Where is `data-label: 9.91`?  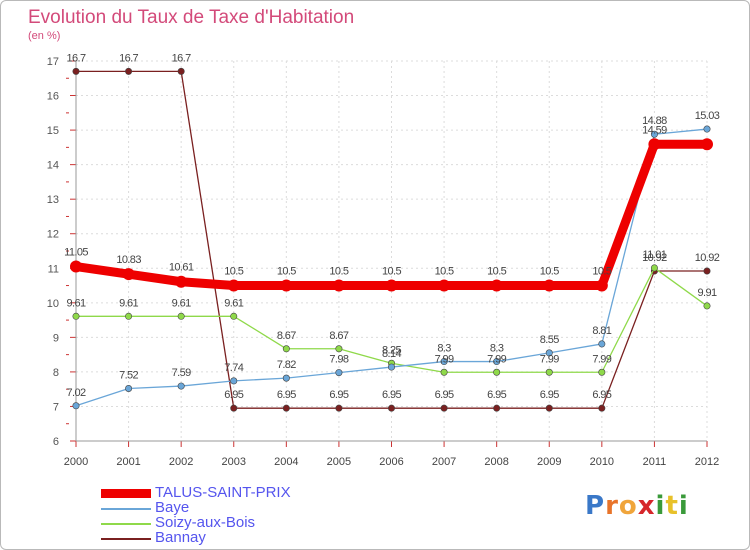 data-label: 9.91 is located at coordinates (706, 293).